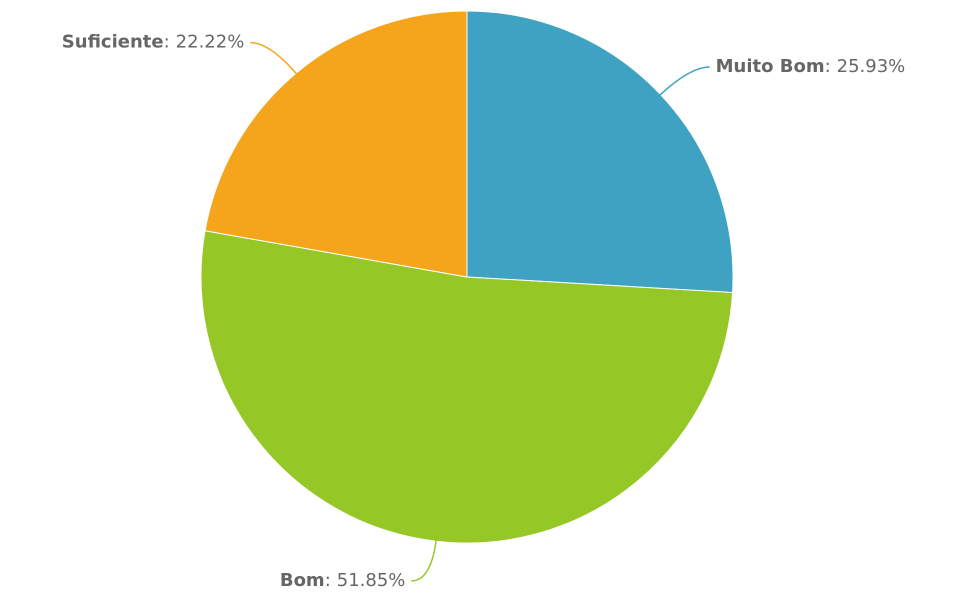  What do you see at coordinates (770, 66) in the screenshot?
I see `label-name: Muito Bom` at bounding box center [770, 66].